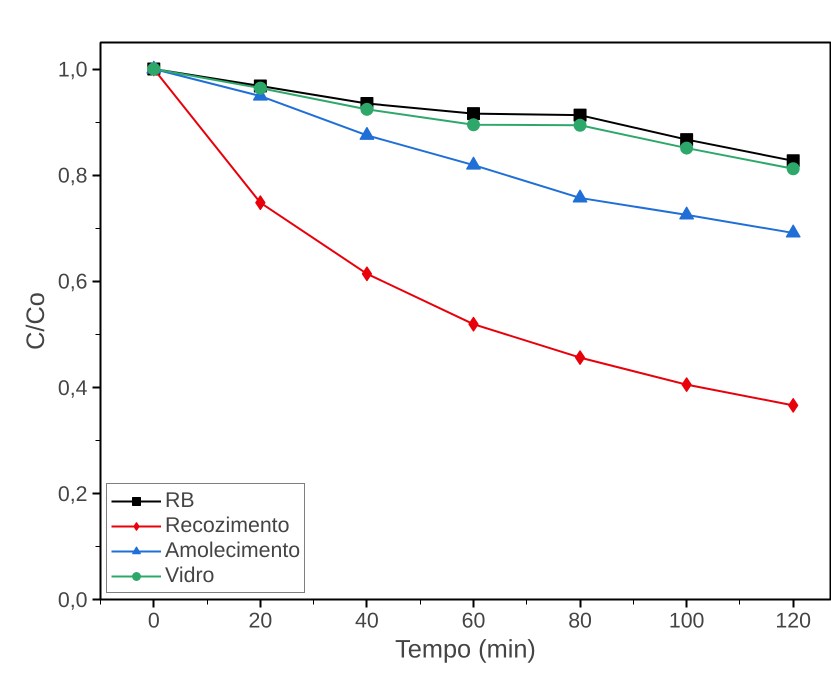  Describe the element at coordinates (580, 620) in the screenshot. I see `x-tick-label: 80` at that location.